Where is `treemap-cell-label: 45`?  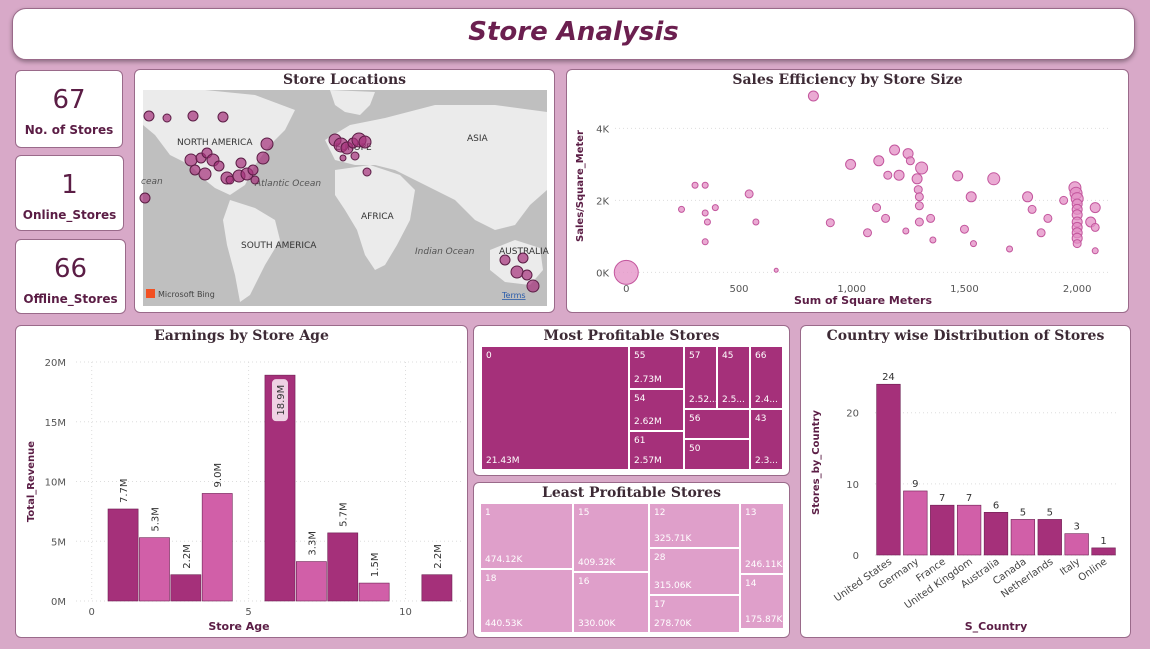 treemap-cell-label: 45 is located at coordinates (728, 356).